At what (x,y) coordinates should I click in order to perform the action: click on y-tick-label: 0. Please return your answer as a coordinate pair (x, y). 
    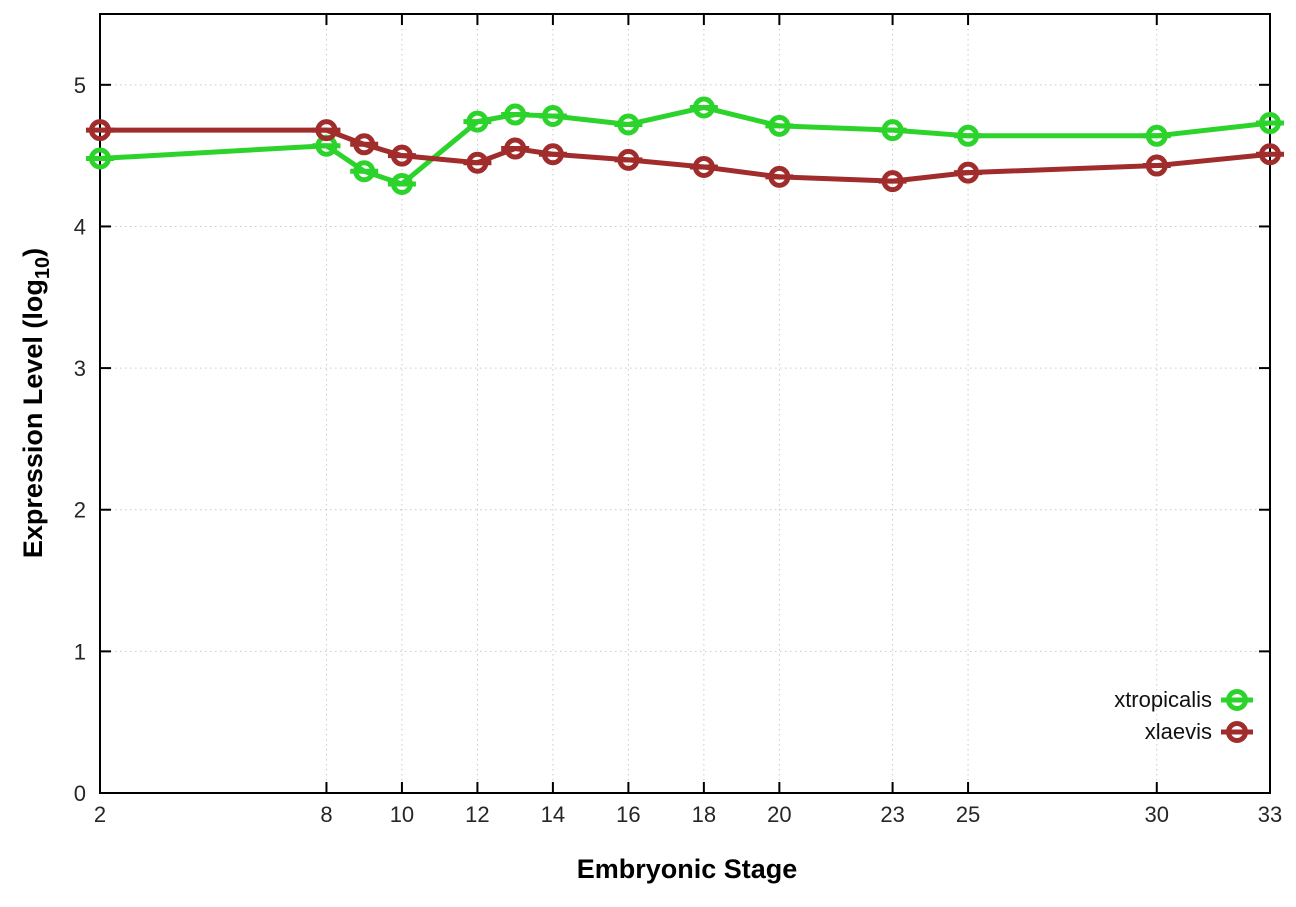
    Looking at the image, I should click on (80, 793).